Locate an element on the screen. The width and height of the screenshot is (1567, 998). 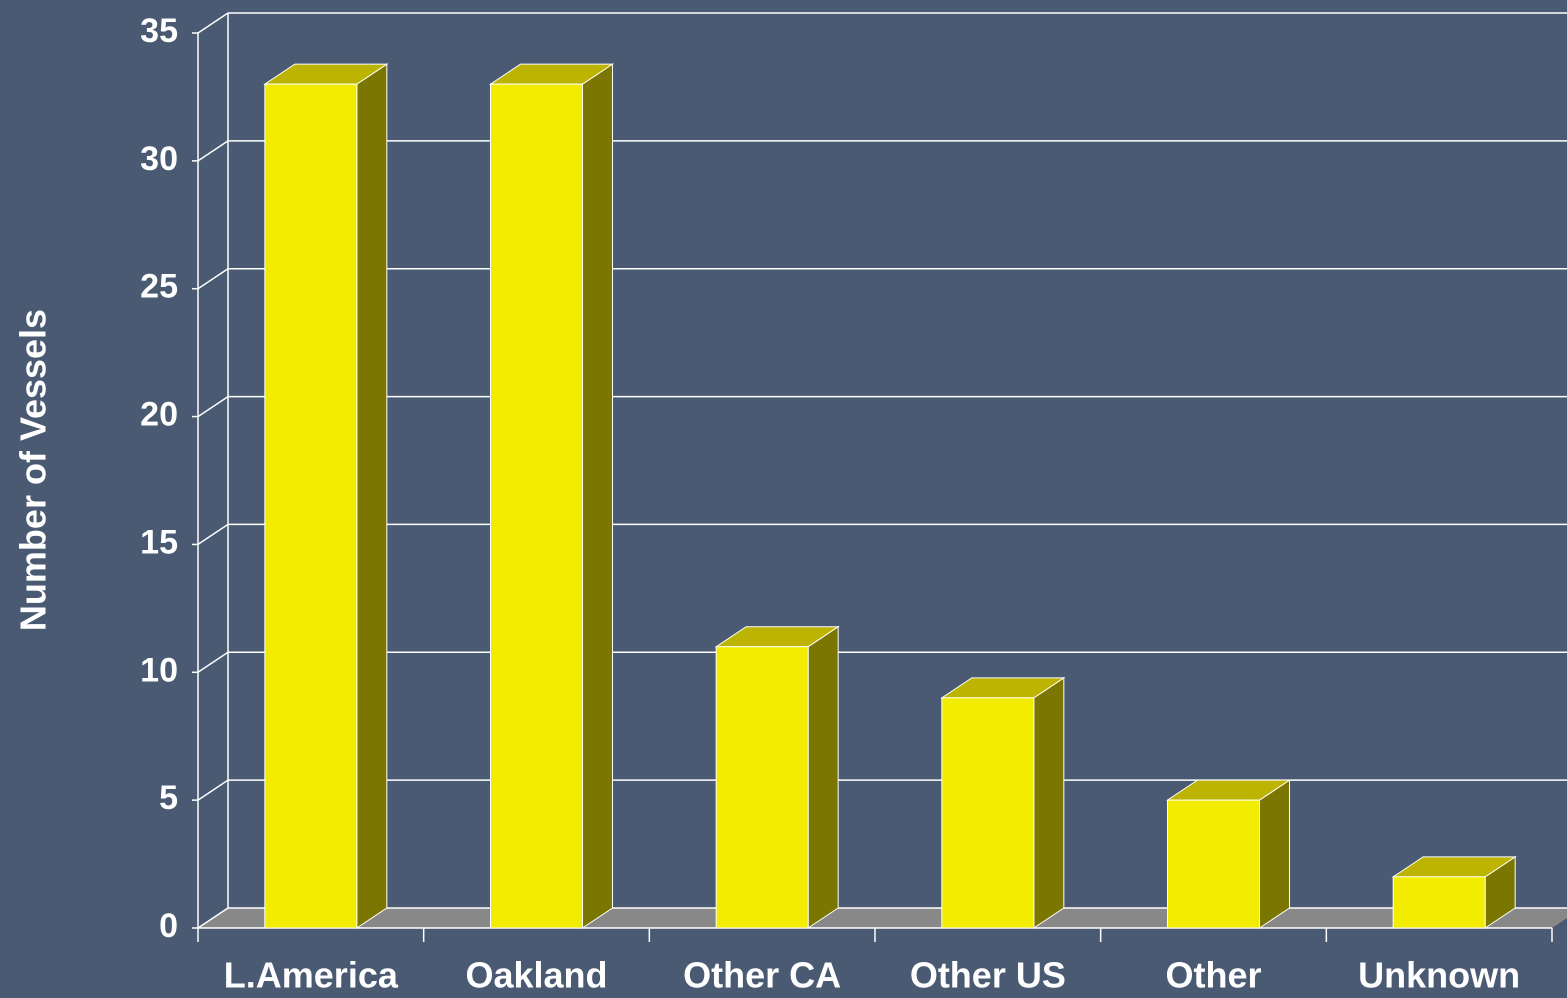
x-tick-label: Oakland is located at coordinates (536, 975).